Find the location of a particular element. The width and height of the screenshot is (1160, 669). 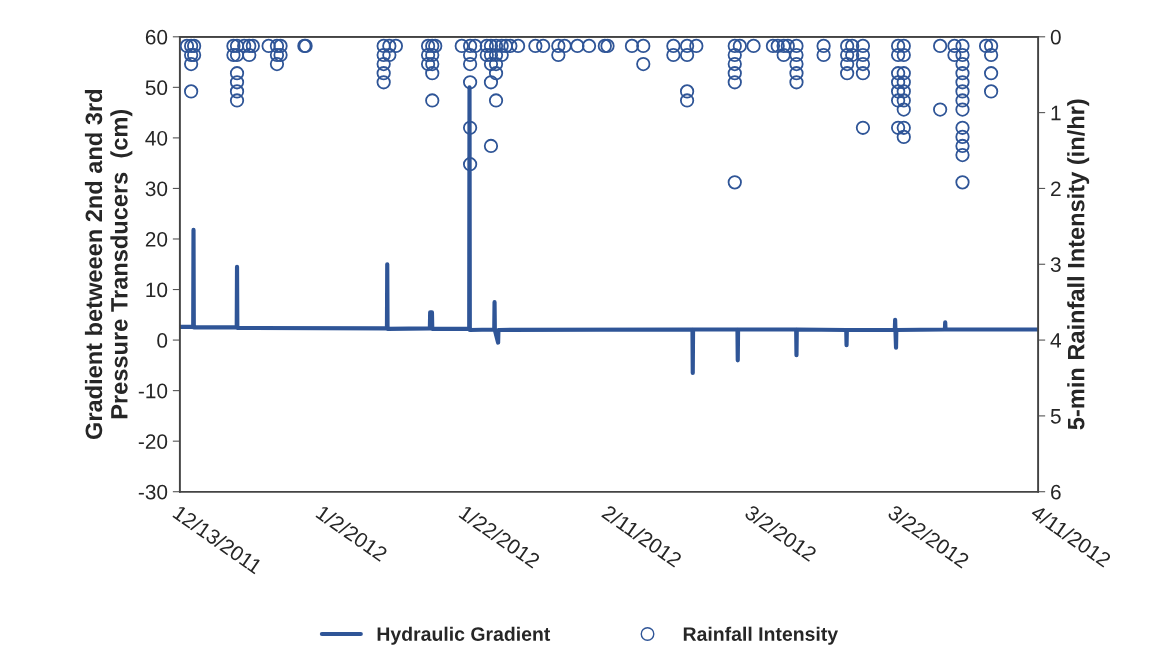

y2-tick-label: 0 is located at coordinates (1055, 37).